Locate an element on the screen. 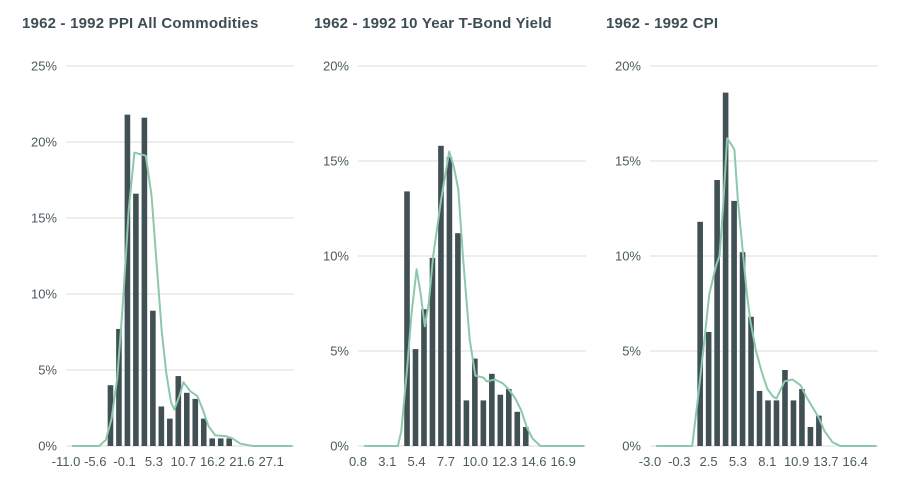 Image resolution: width=900 pixels, height=500 pixels. x-axis-tick-label: -3.0 is located at coordinates (650, 461).